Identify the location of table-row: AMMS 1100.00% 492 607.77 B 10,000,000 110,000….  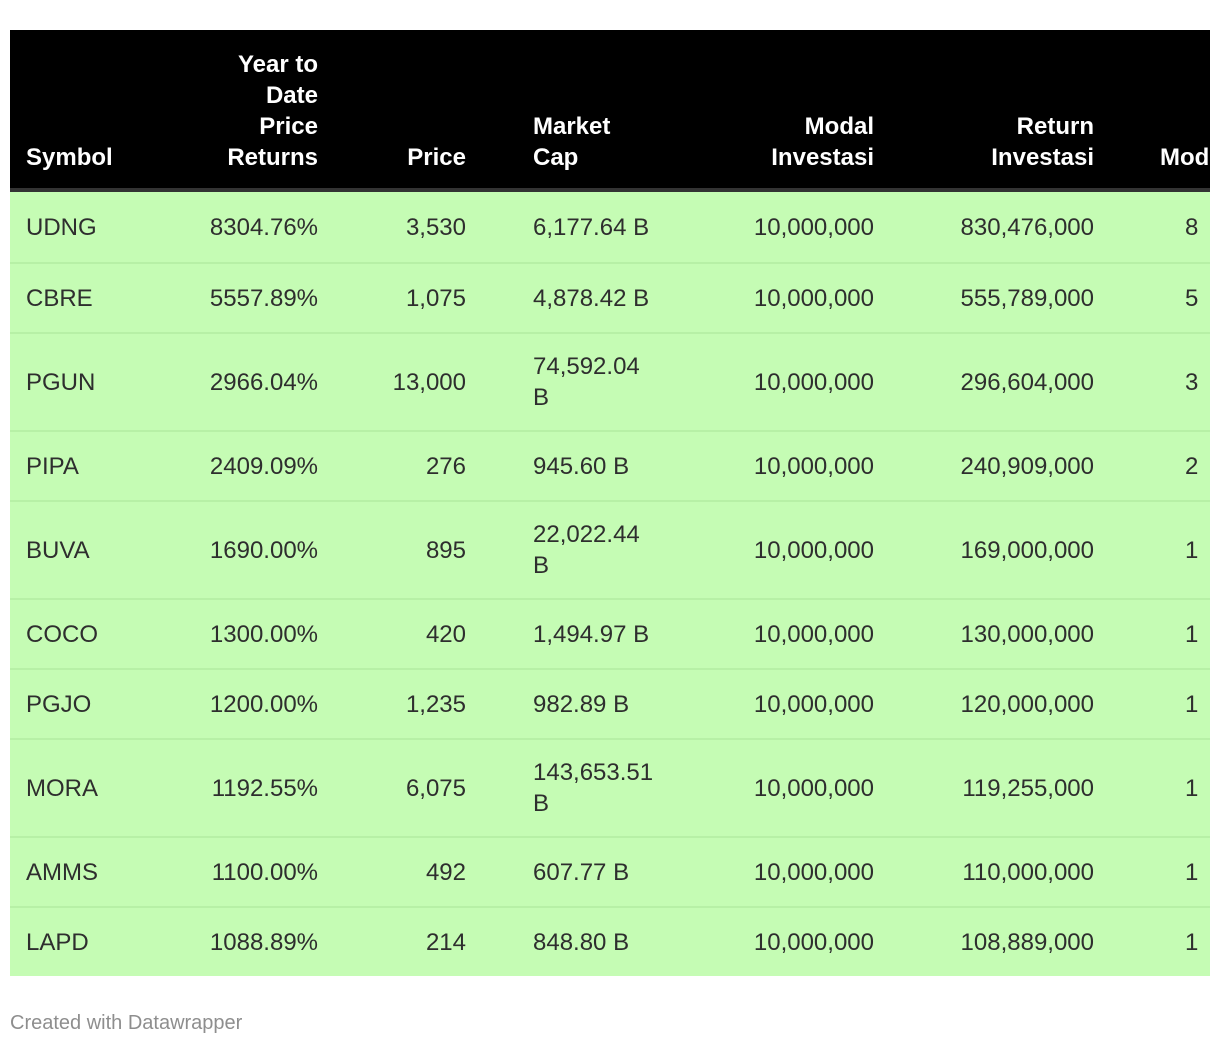
(610, 871).